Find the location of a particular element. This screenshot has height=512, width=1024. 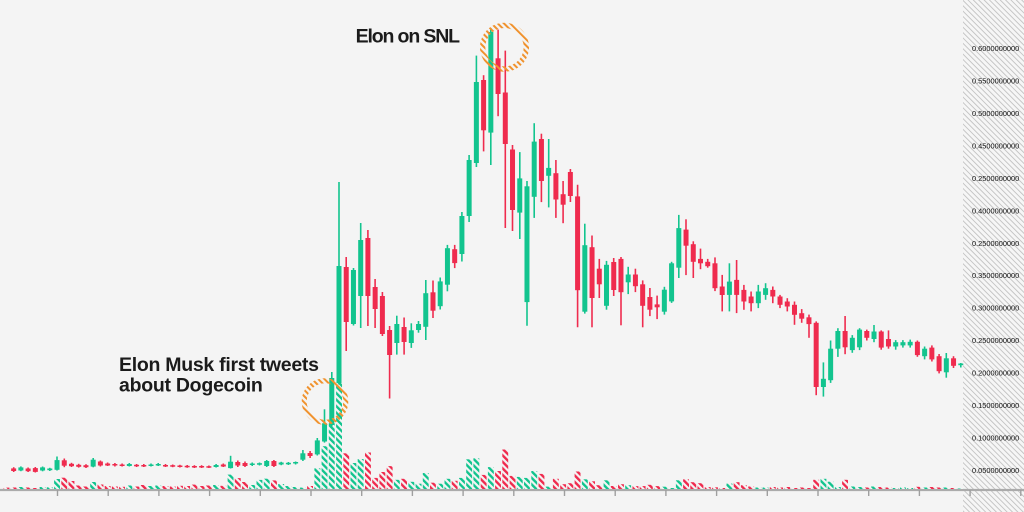

svg-text: 0.2000000000 is located at coordinates (995, 373).